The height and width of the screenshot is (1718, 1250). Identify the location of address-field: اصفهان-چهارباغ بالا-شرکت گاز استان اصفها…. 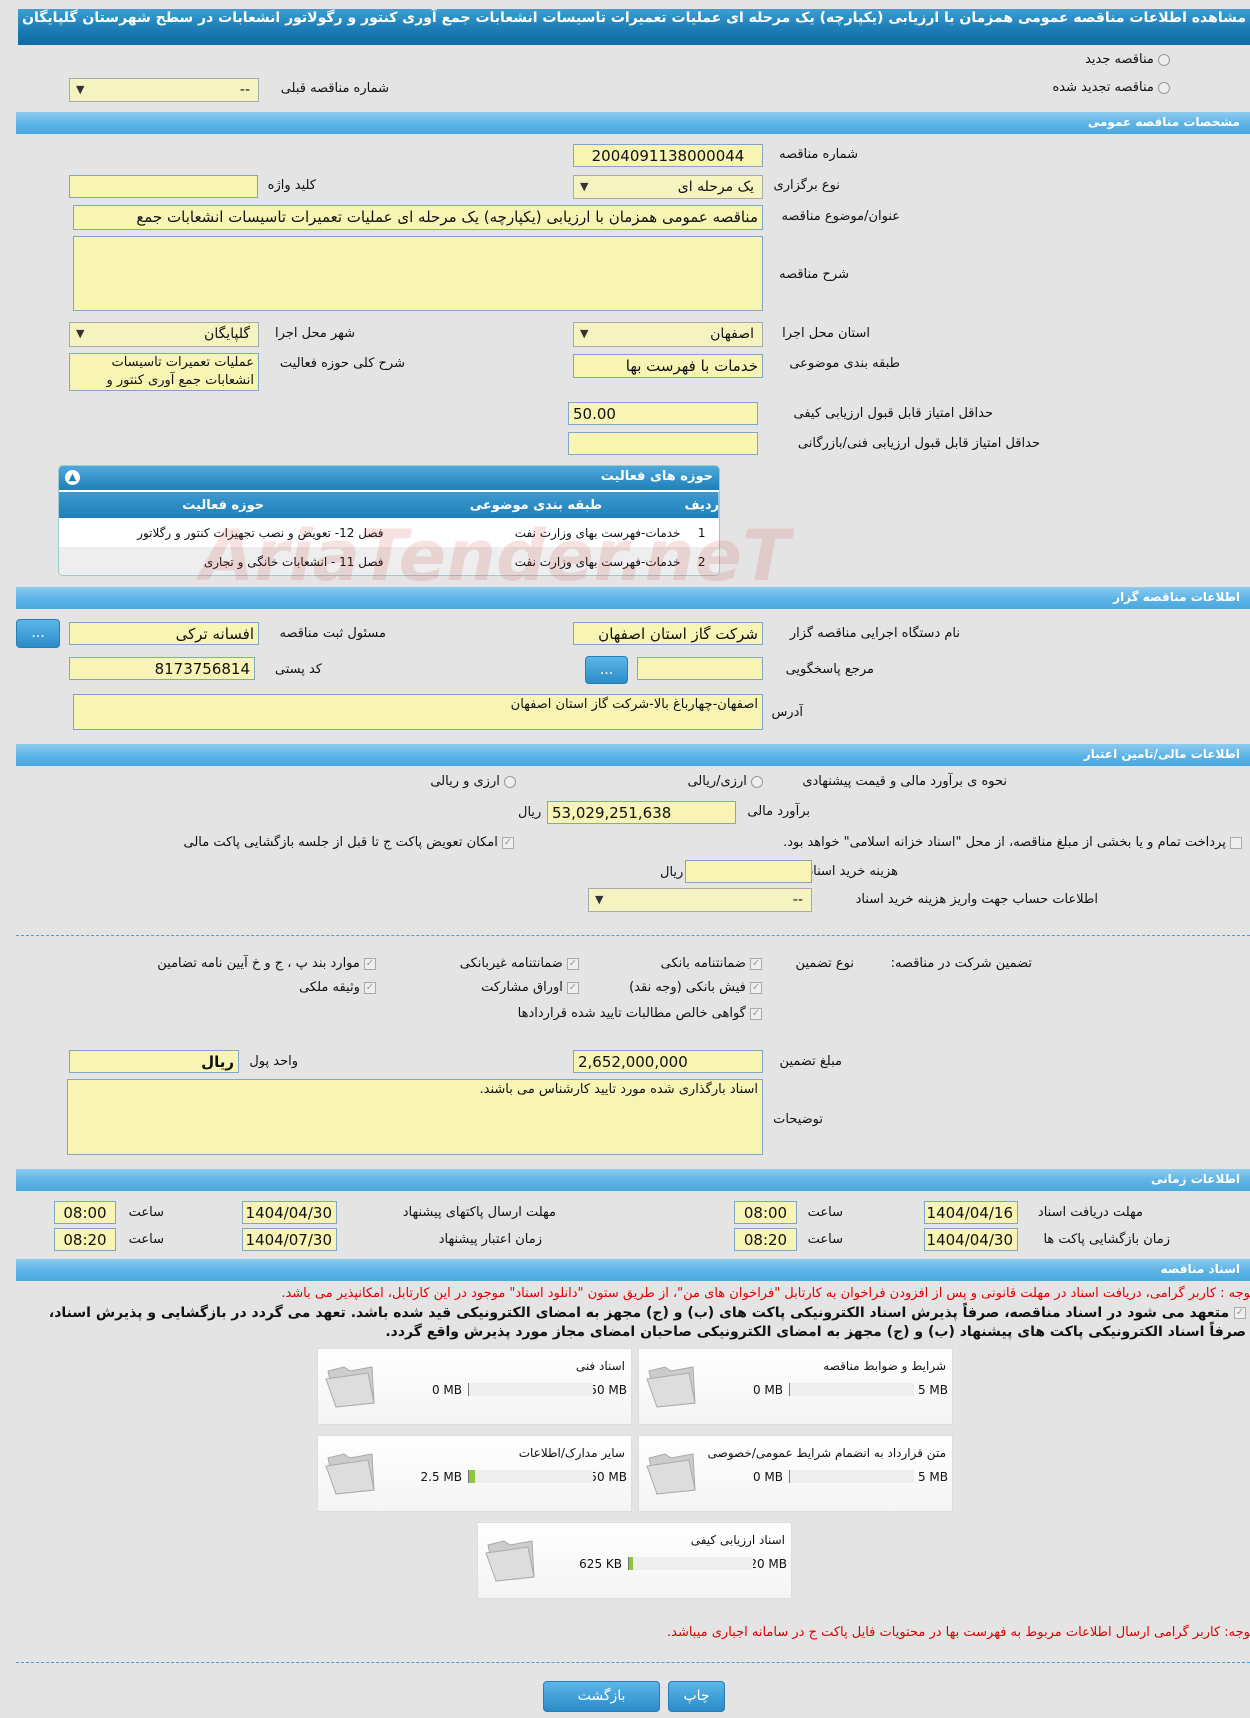
(418, 712).